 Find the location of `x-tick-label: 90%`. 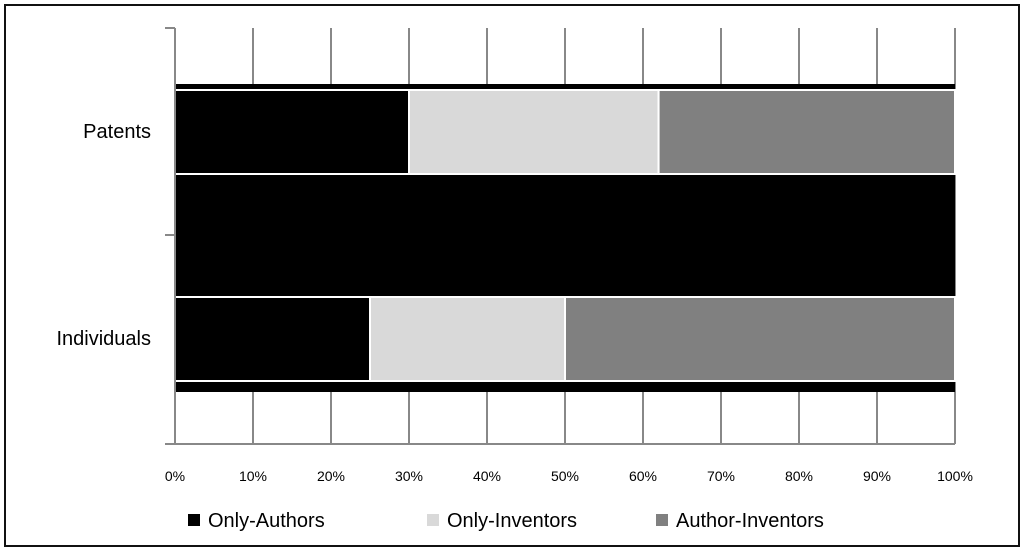

x-tick-label: 90% is located at coordinates (877, 476).